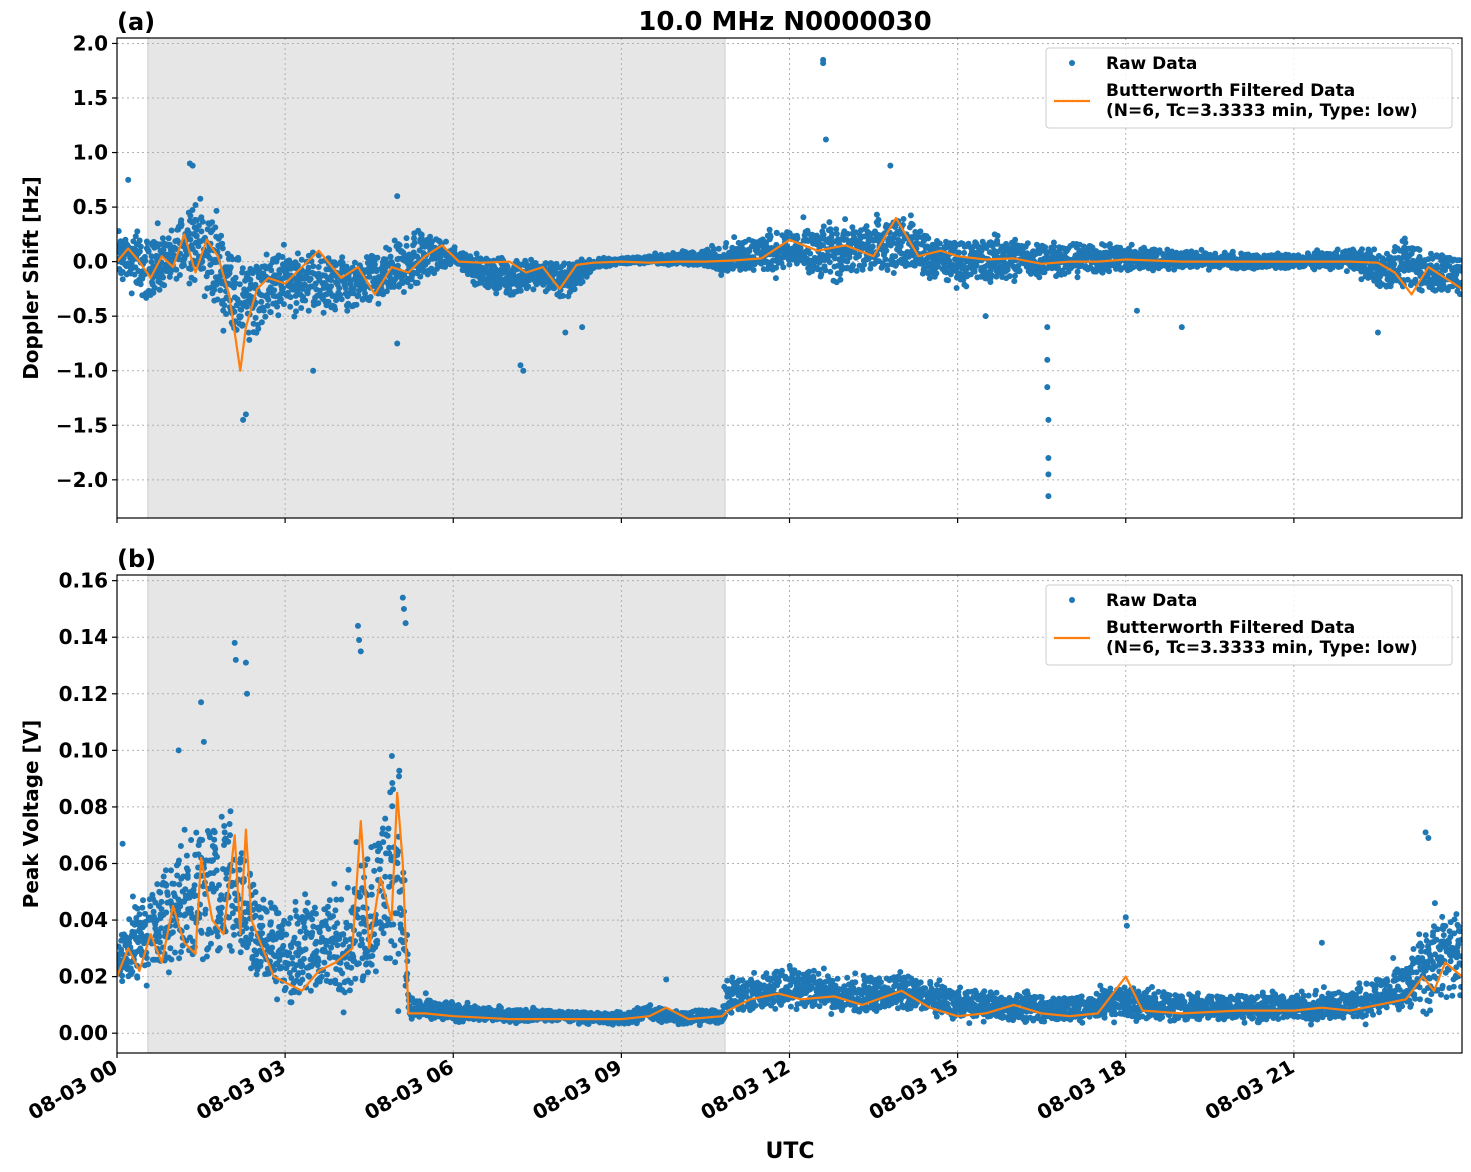 The image size is (1471, 1172). What do you see at coordinates (31, 278) in the screenshot?
I see `y-axis-label: Doppler Shift [Hz]` at bounding box center [31, 278].